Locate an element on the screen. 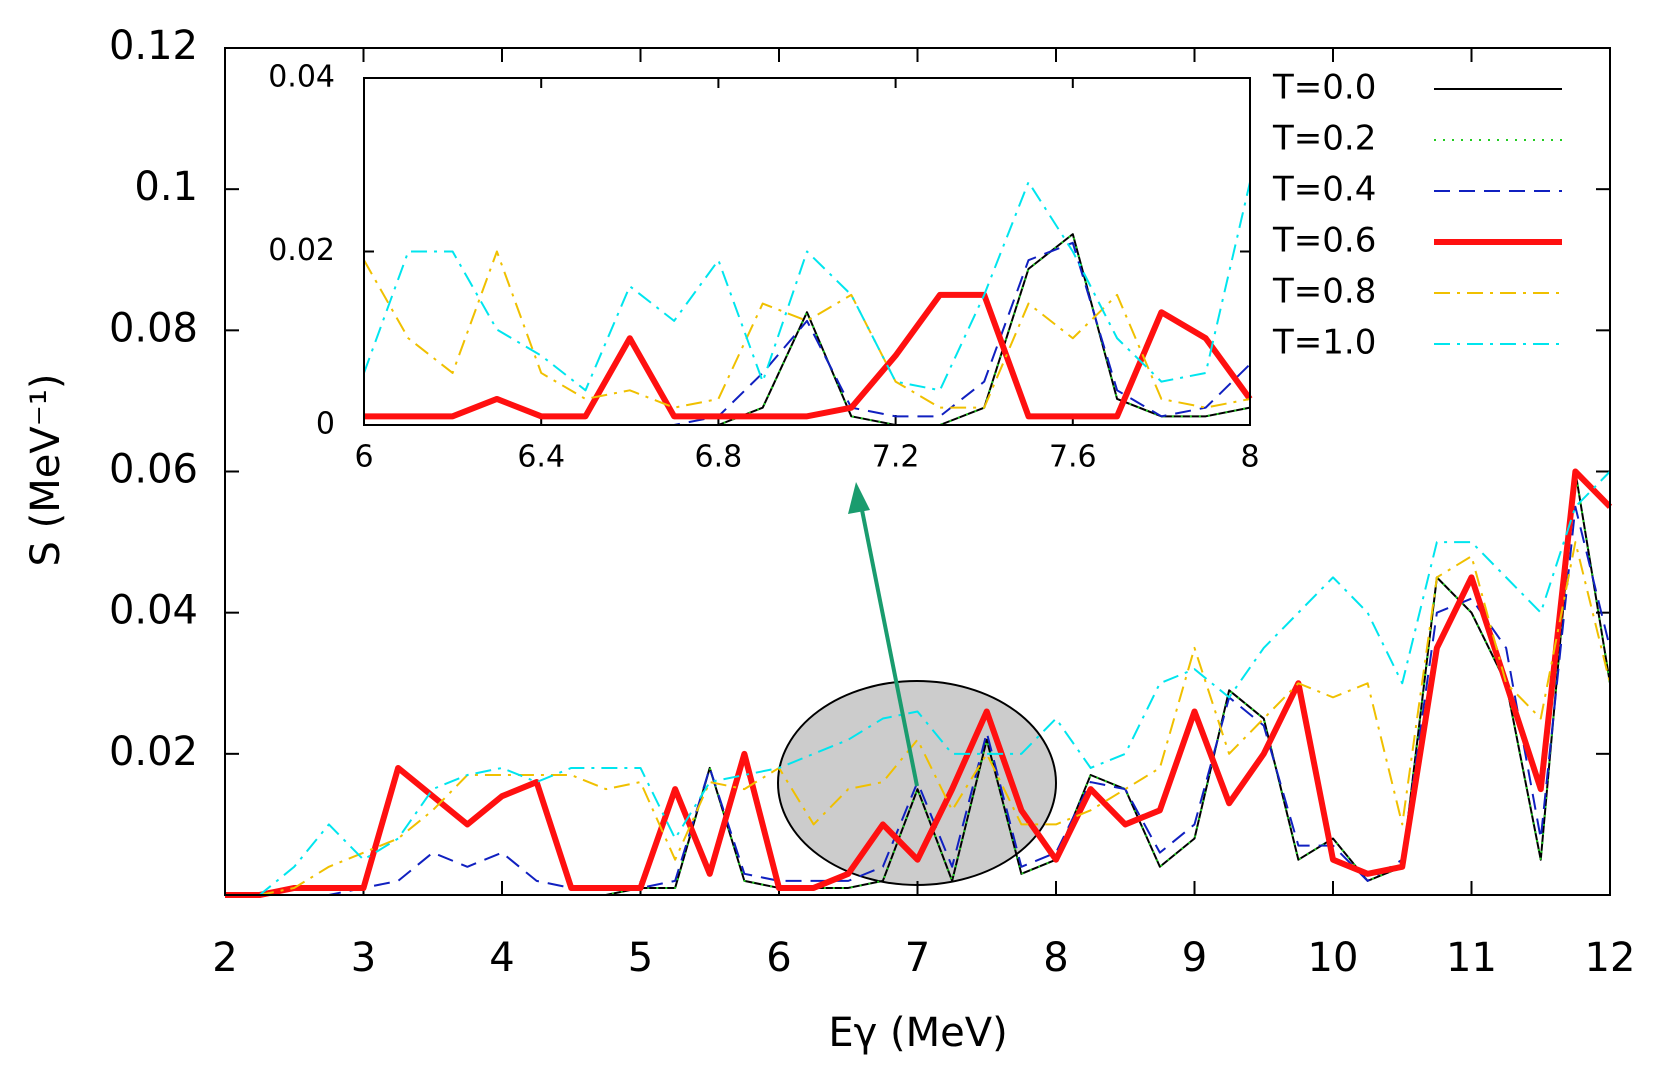  x-tick-label: 5 is located at coordinates (640, 958).